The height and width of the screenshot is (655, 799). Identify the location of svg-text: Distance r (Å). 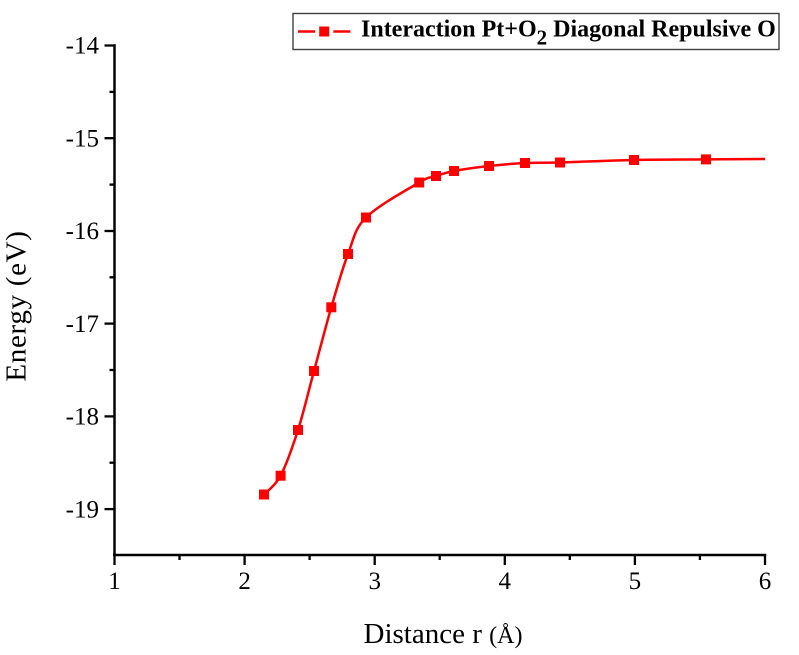
(443, 634).